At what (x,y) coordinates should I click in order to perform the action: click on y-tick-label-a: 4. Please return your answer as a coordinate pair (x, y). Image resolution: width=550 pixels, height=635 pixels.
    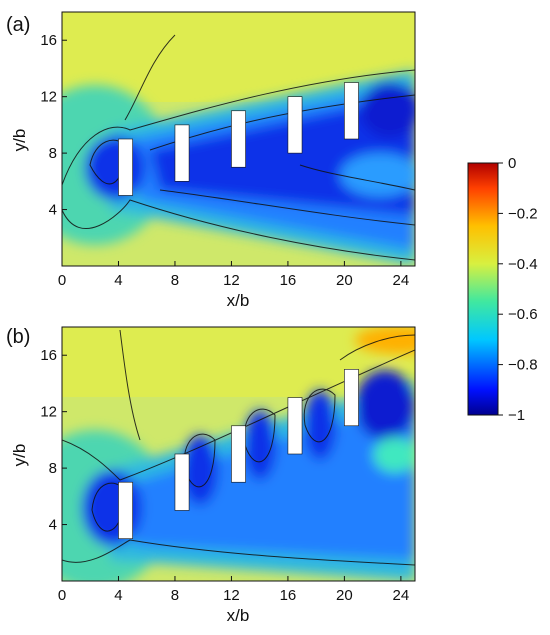
    Looking at the image, I should click on (53, 210).